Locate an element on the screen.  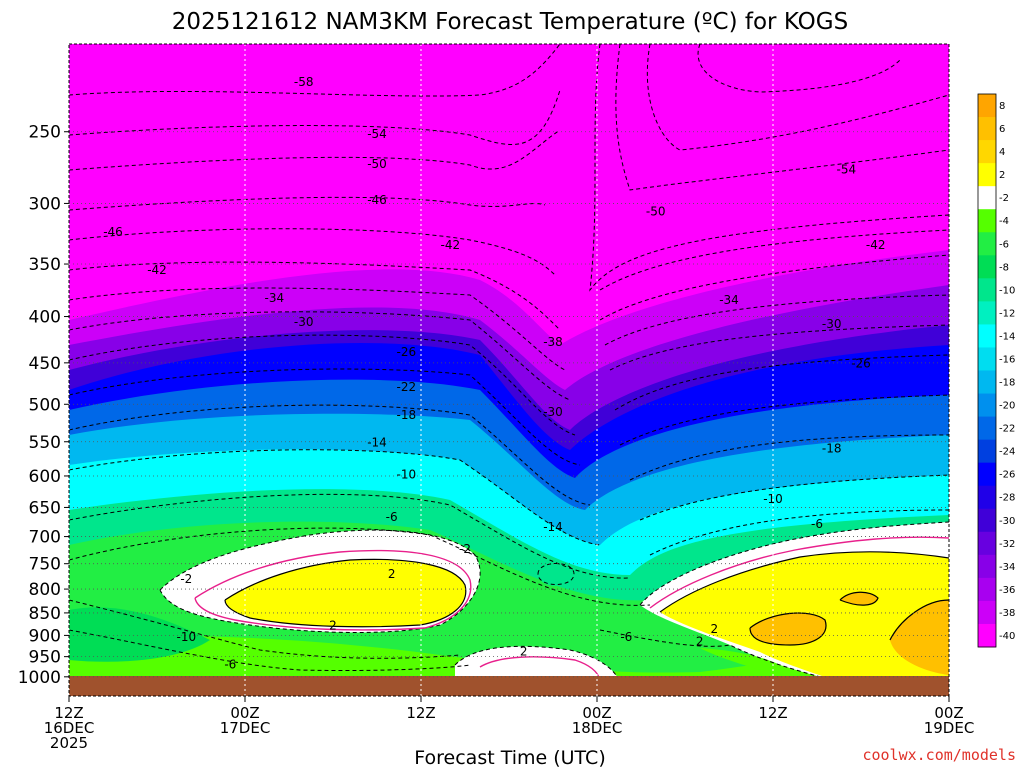
x-tick-label: 17DEC is located at coordinates (245, 728).